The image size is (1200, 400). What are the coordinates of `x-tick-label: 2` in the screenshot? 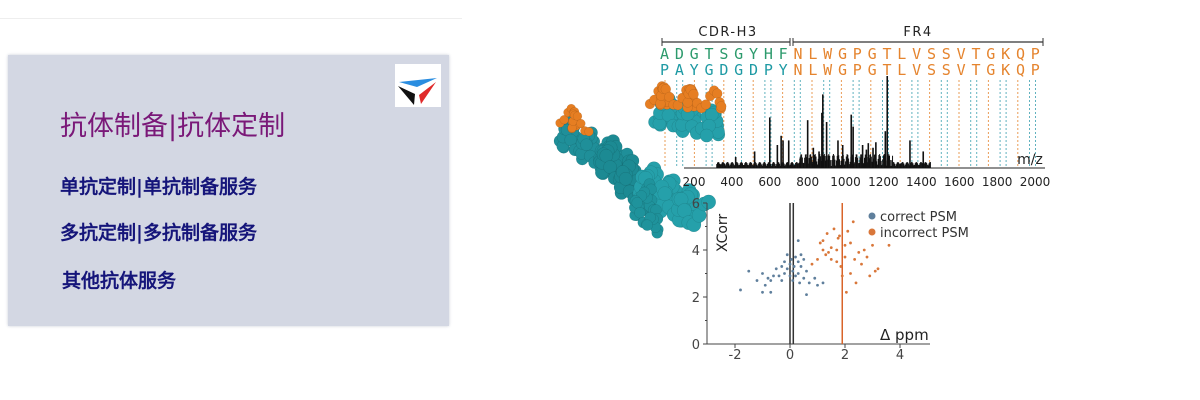 It's located at (845, 355).